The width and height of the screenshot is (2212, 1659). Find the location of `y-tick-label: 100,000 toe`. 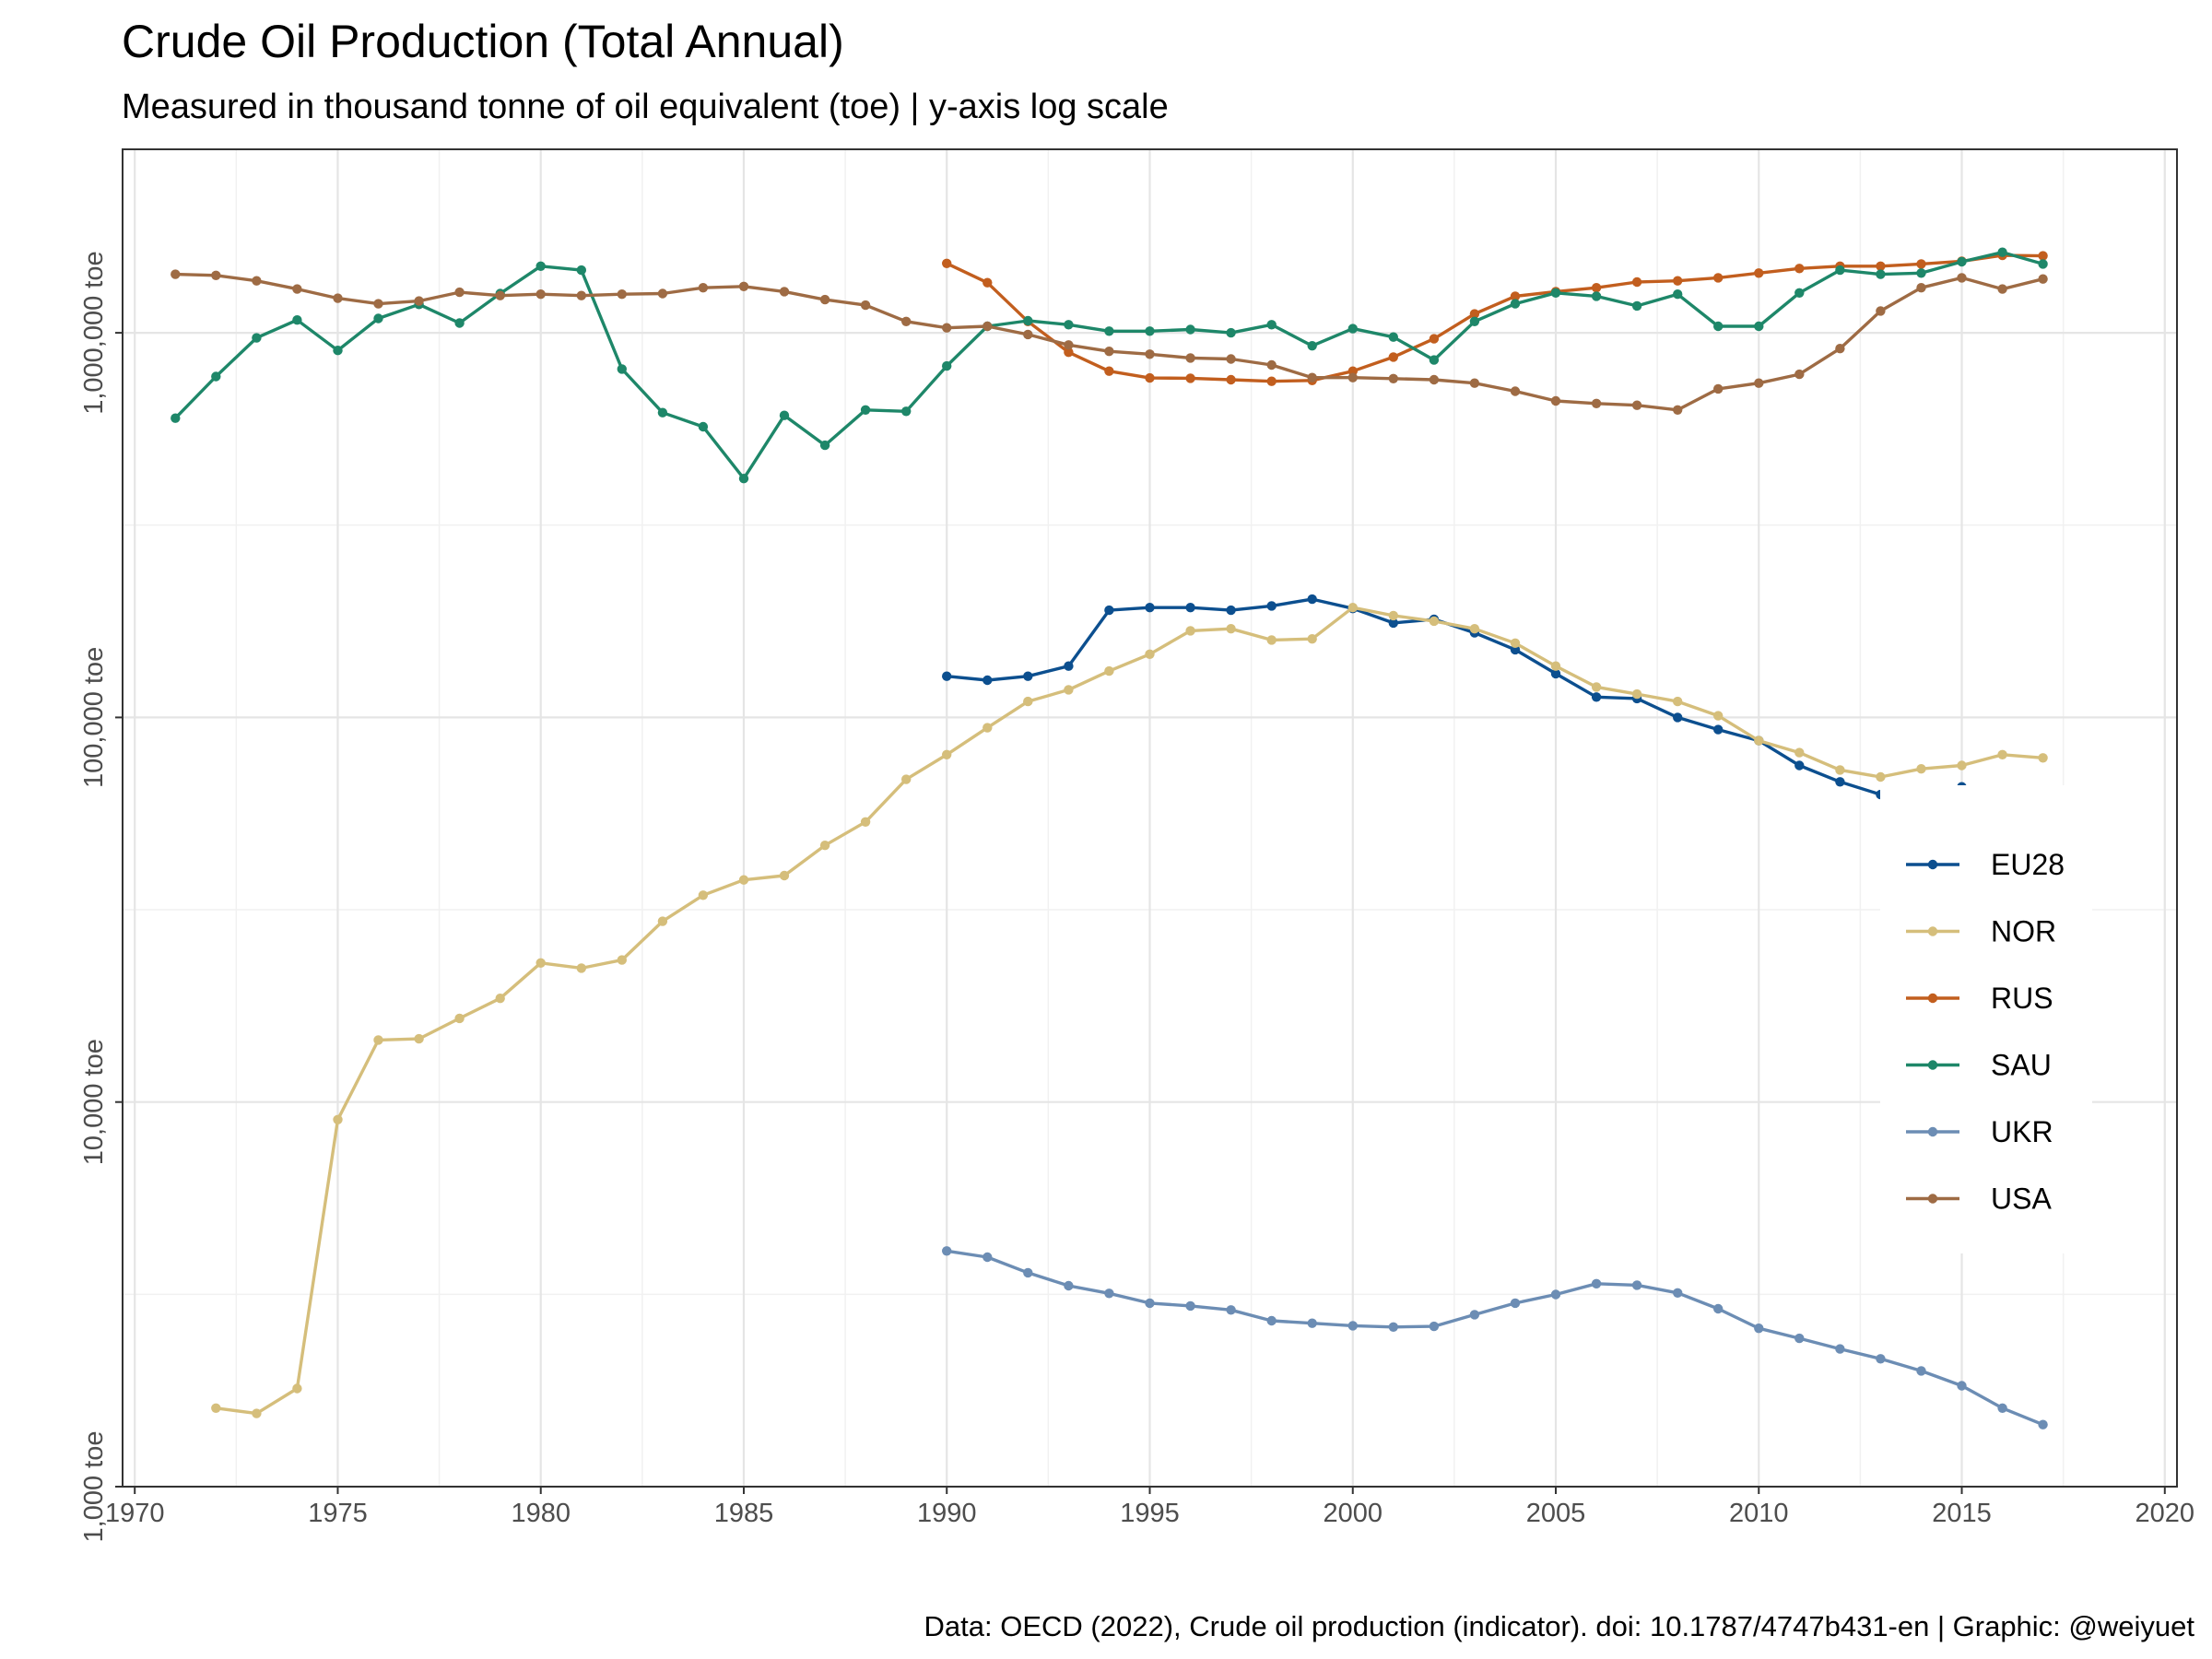

y-tick-label: 100,000 toe is located at coordinates (94, 717).